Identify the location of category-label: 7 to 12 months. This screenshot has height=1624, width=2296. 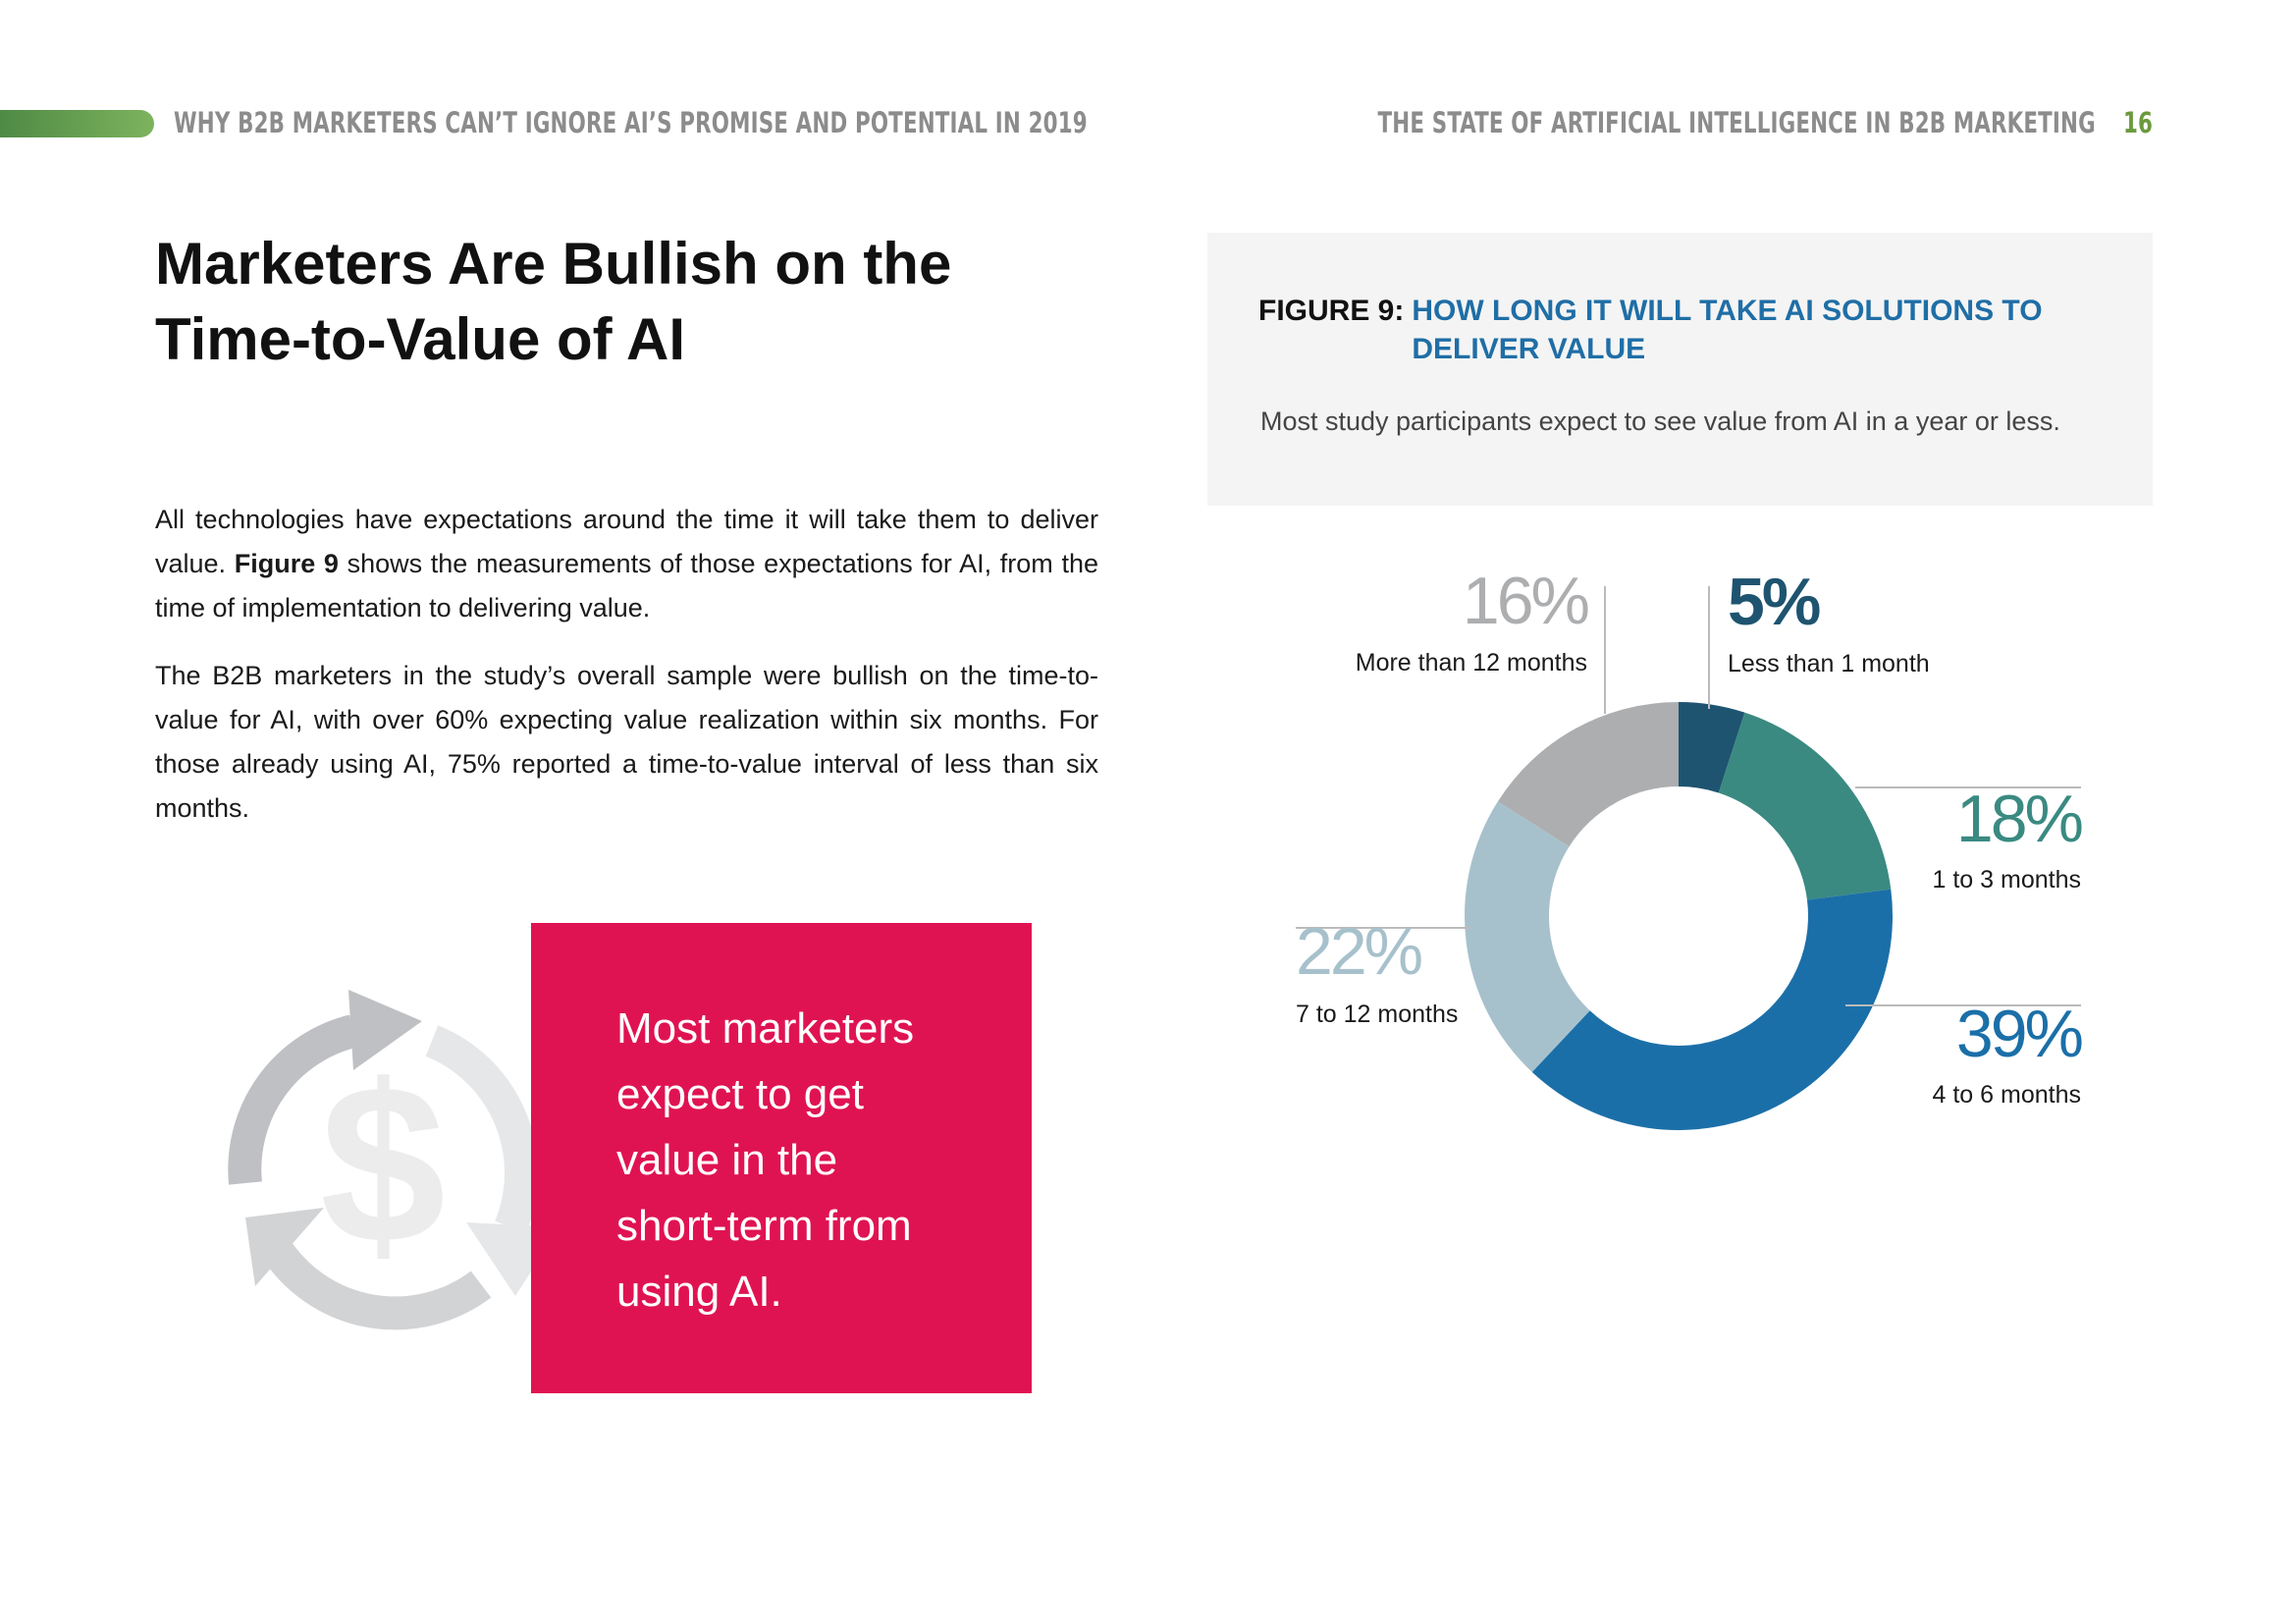
(1377, 1014).